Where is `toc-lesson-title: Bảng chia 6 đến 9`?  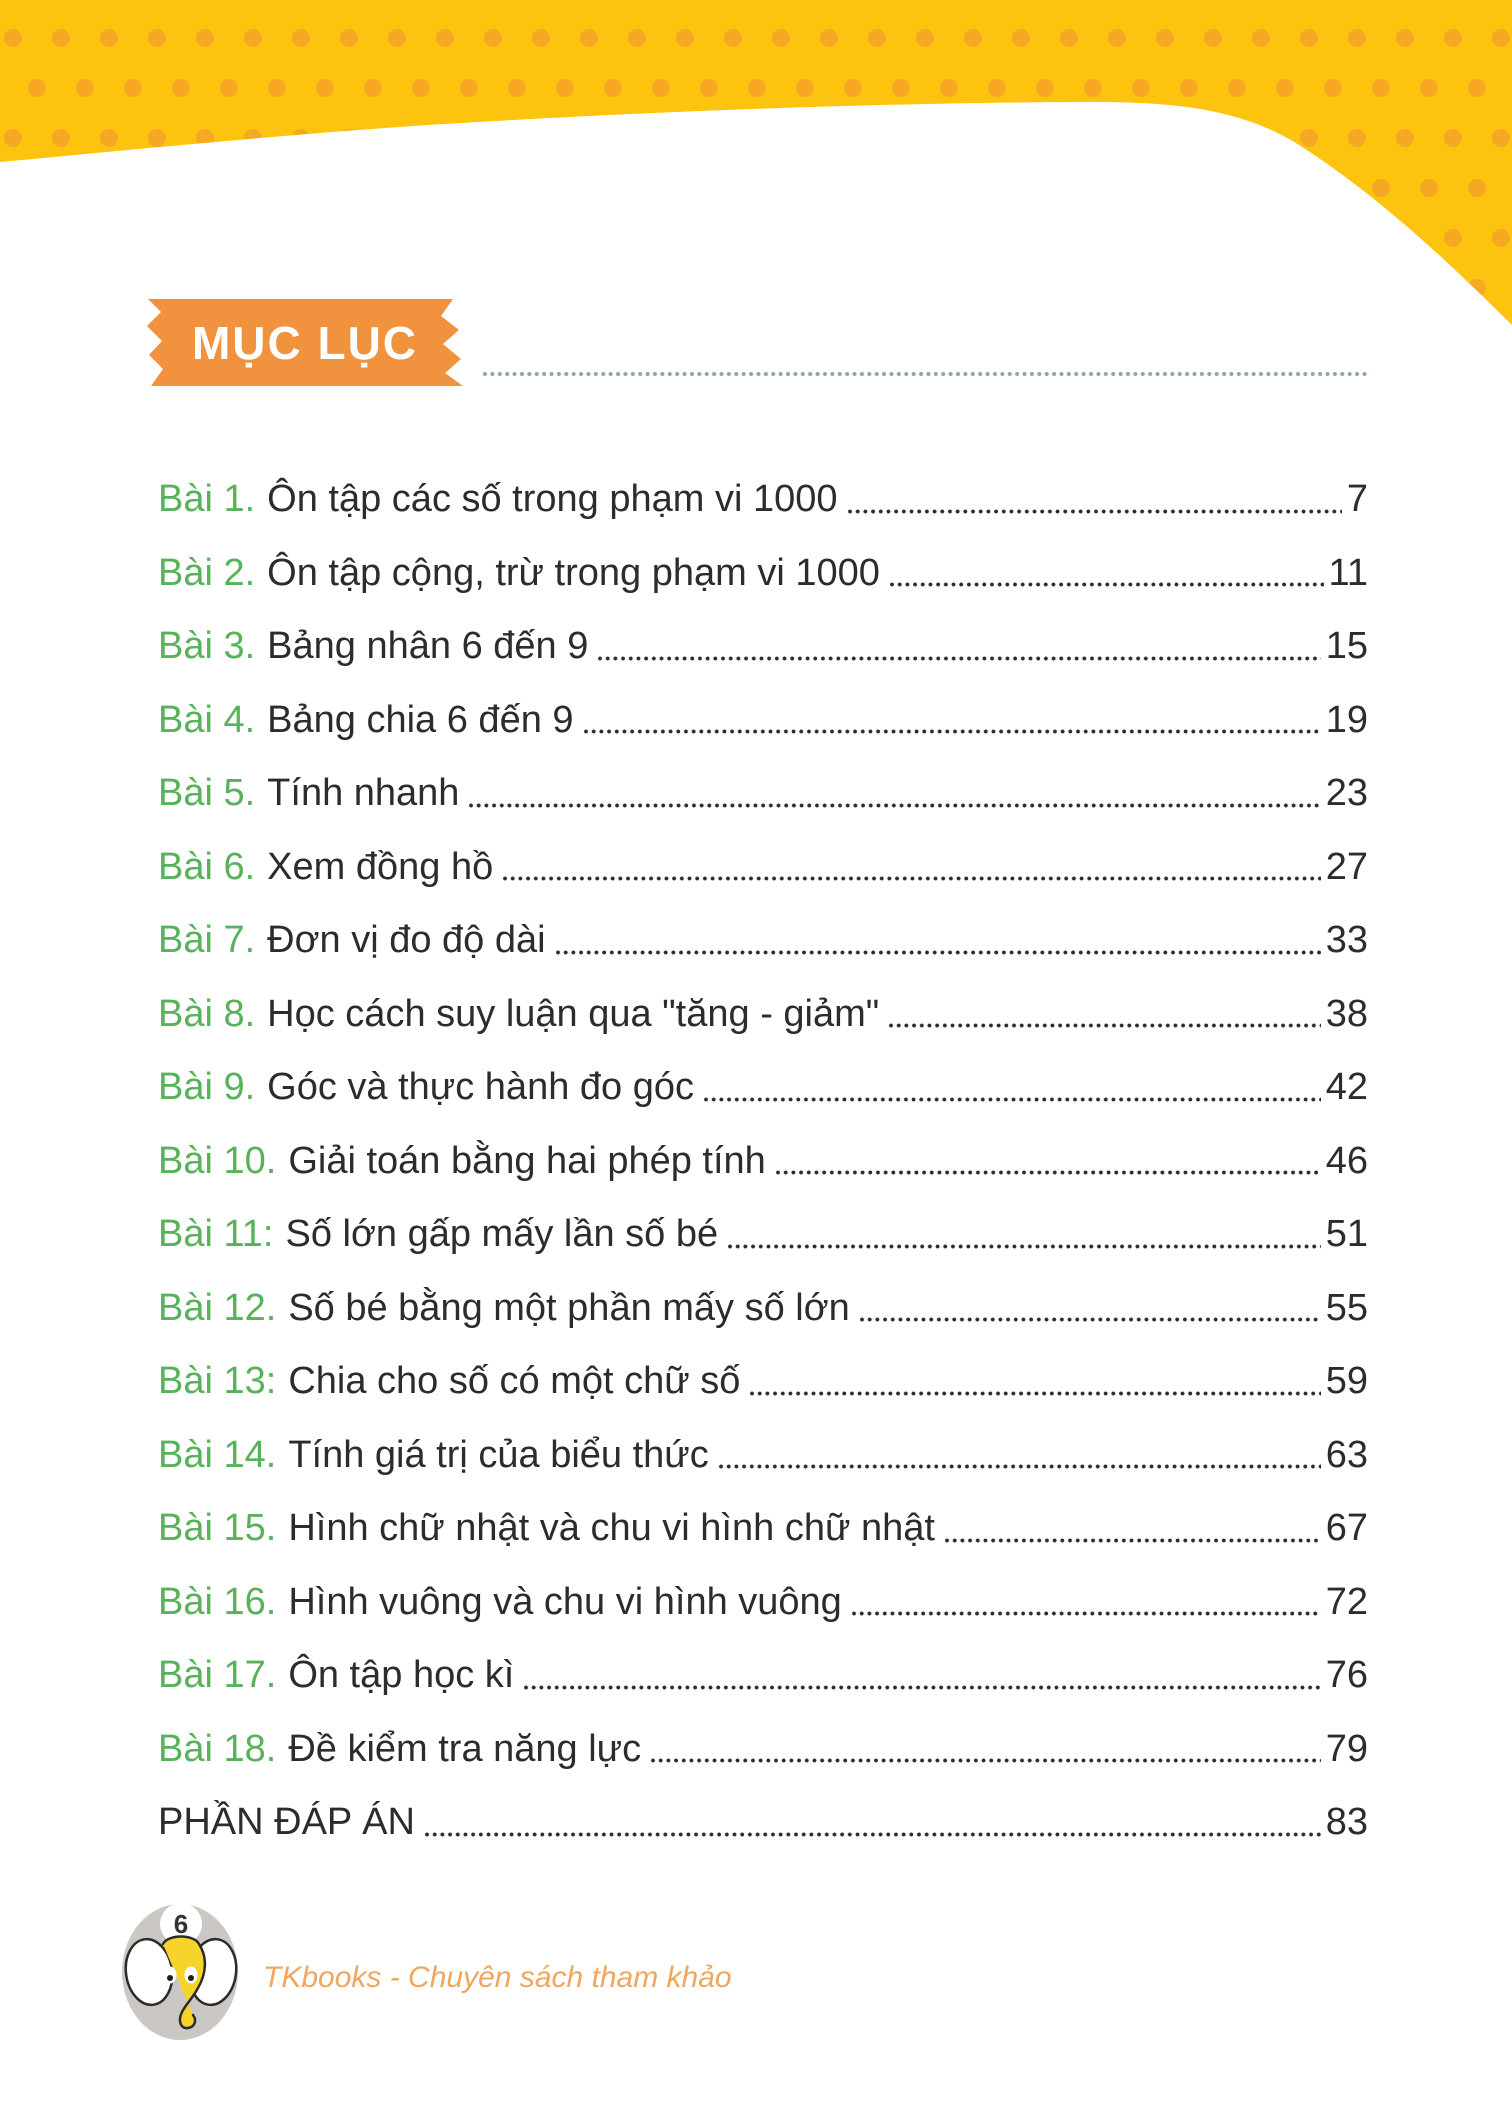
toc-lesson-title: Bảng chia 6 đến 9 is located at coordinates (420, 719).